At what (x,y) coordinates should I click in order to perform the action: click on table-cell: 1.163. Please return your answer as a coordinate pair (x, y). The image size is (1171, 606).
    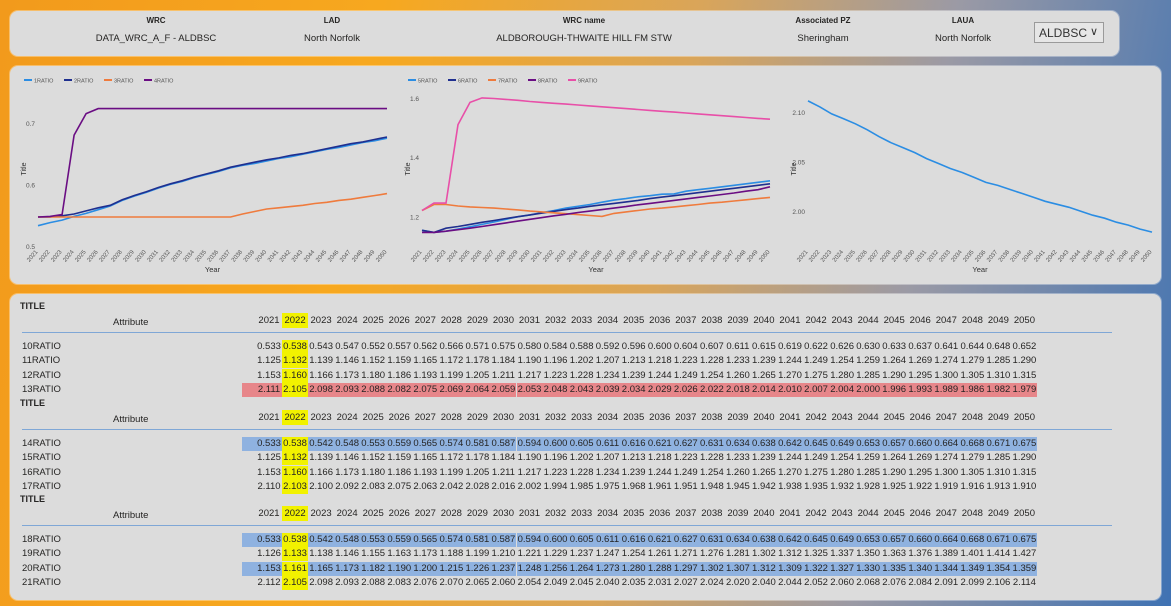
    Looking at the image, I should click on (399, 554).